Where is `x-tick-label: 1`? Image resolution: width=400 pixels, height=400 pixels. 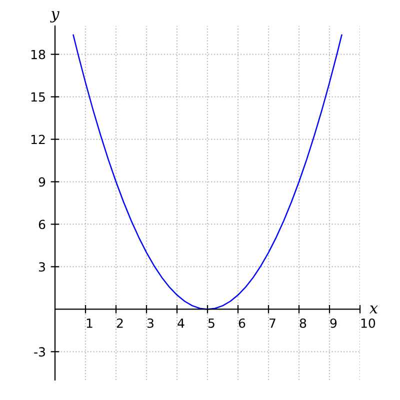 x-tick-label: 1 is located at coordinates (89, 323).